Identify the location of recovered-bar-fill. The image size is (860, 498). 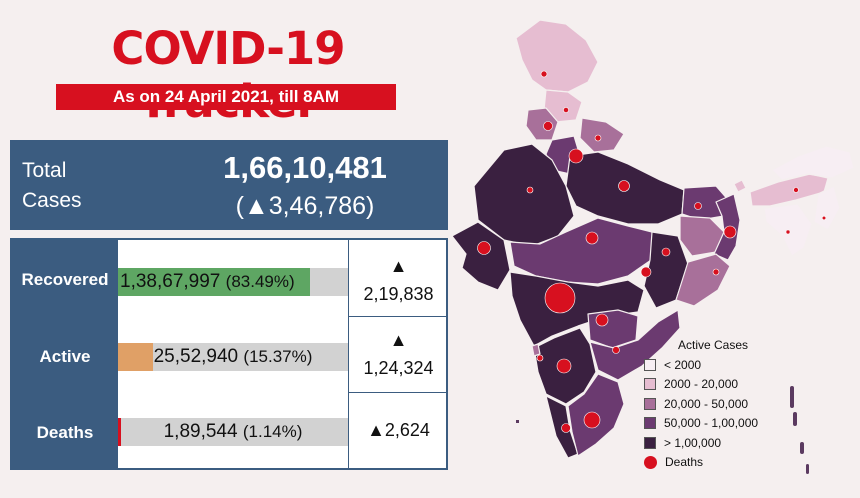
(214, 282).